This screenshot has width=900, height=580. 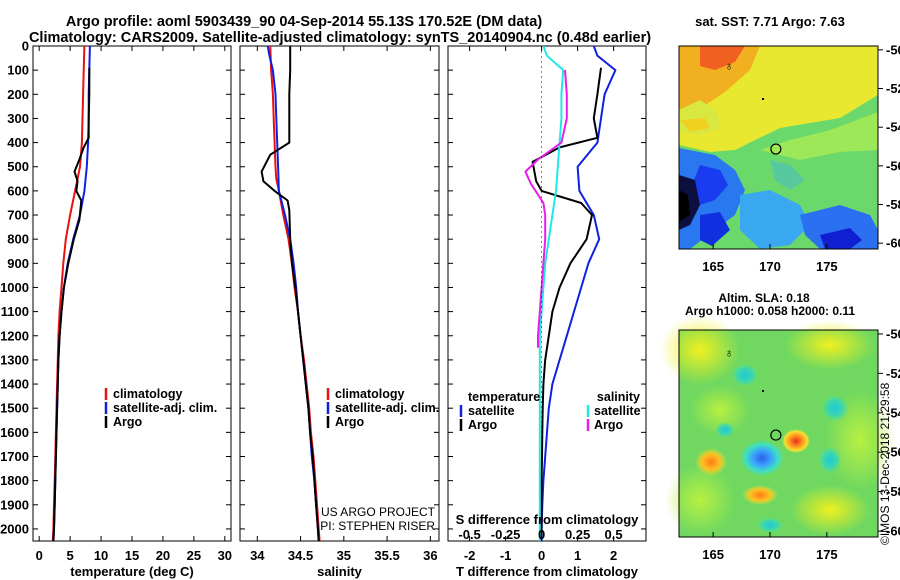 What do you see at coordinates (14, 480) in the screenshot?
I see `y-tick-label: 1800` at bounding box center [14, 480].